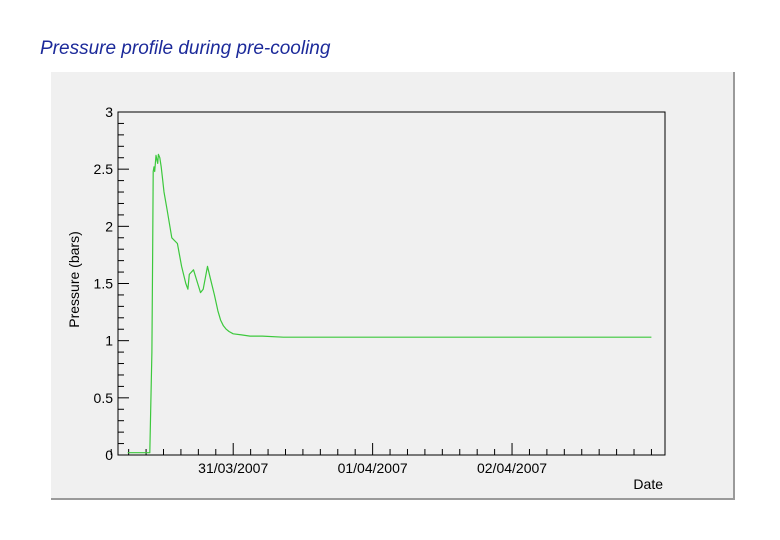 The width and height of the screenshot is (780, 540). Describe the element at coordinates (512, 468) in the screenshot. I see `x-tick-label: 02/04/2007` at that location.